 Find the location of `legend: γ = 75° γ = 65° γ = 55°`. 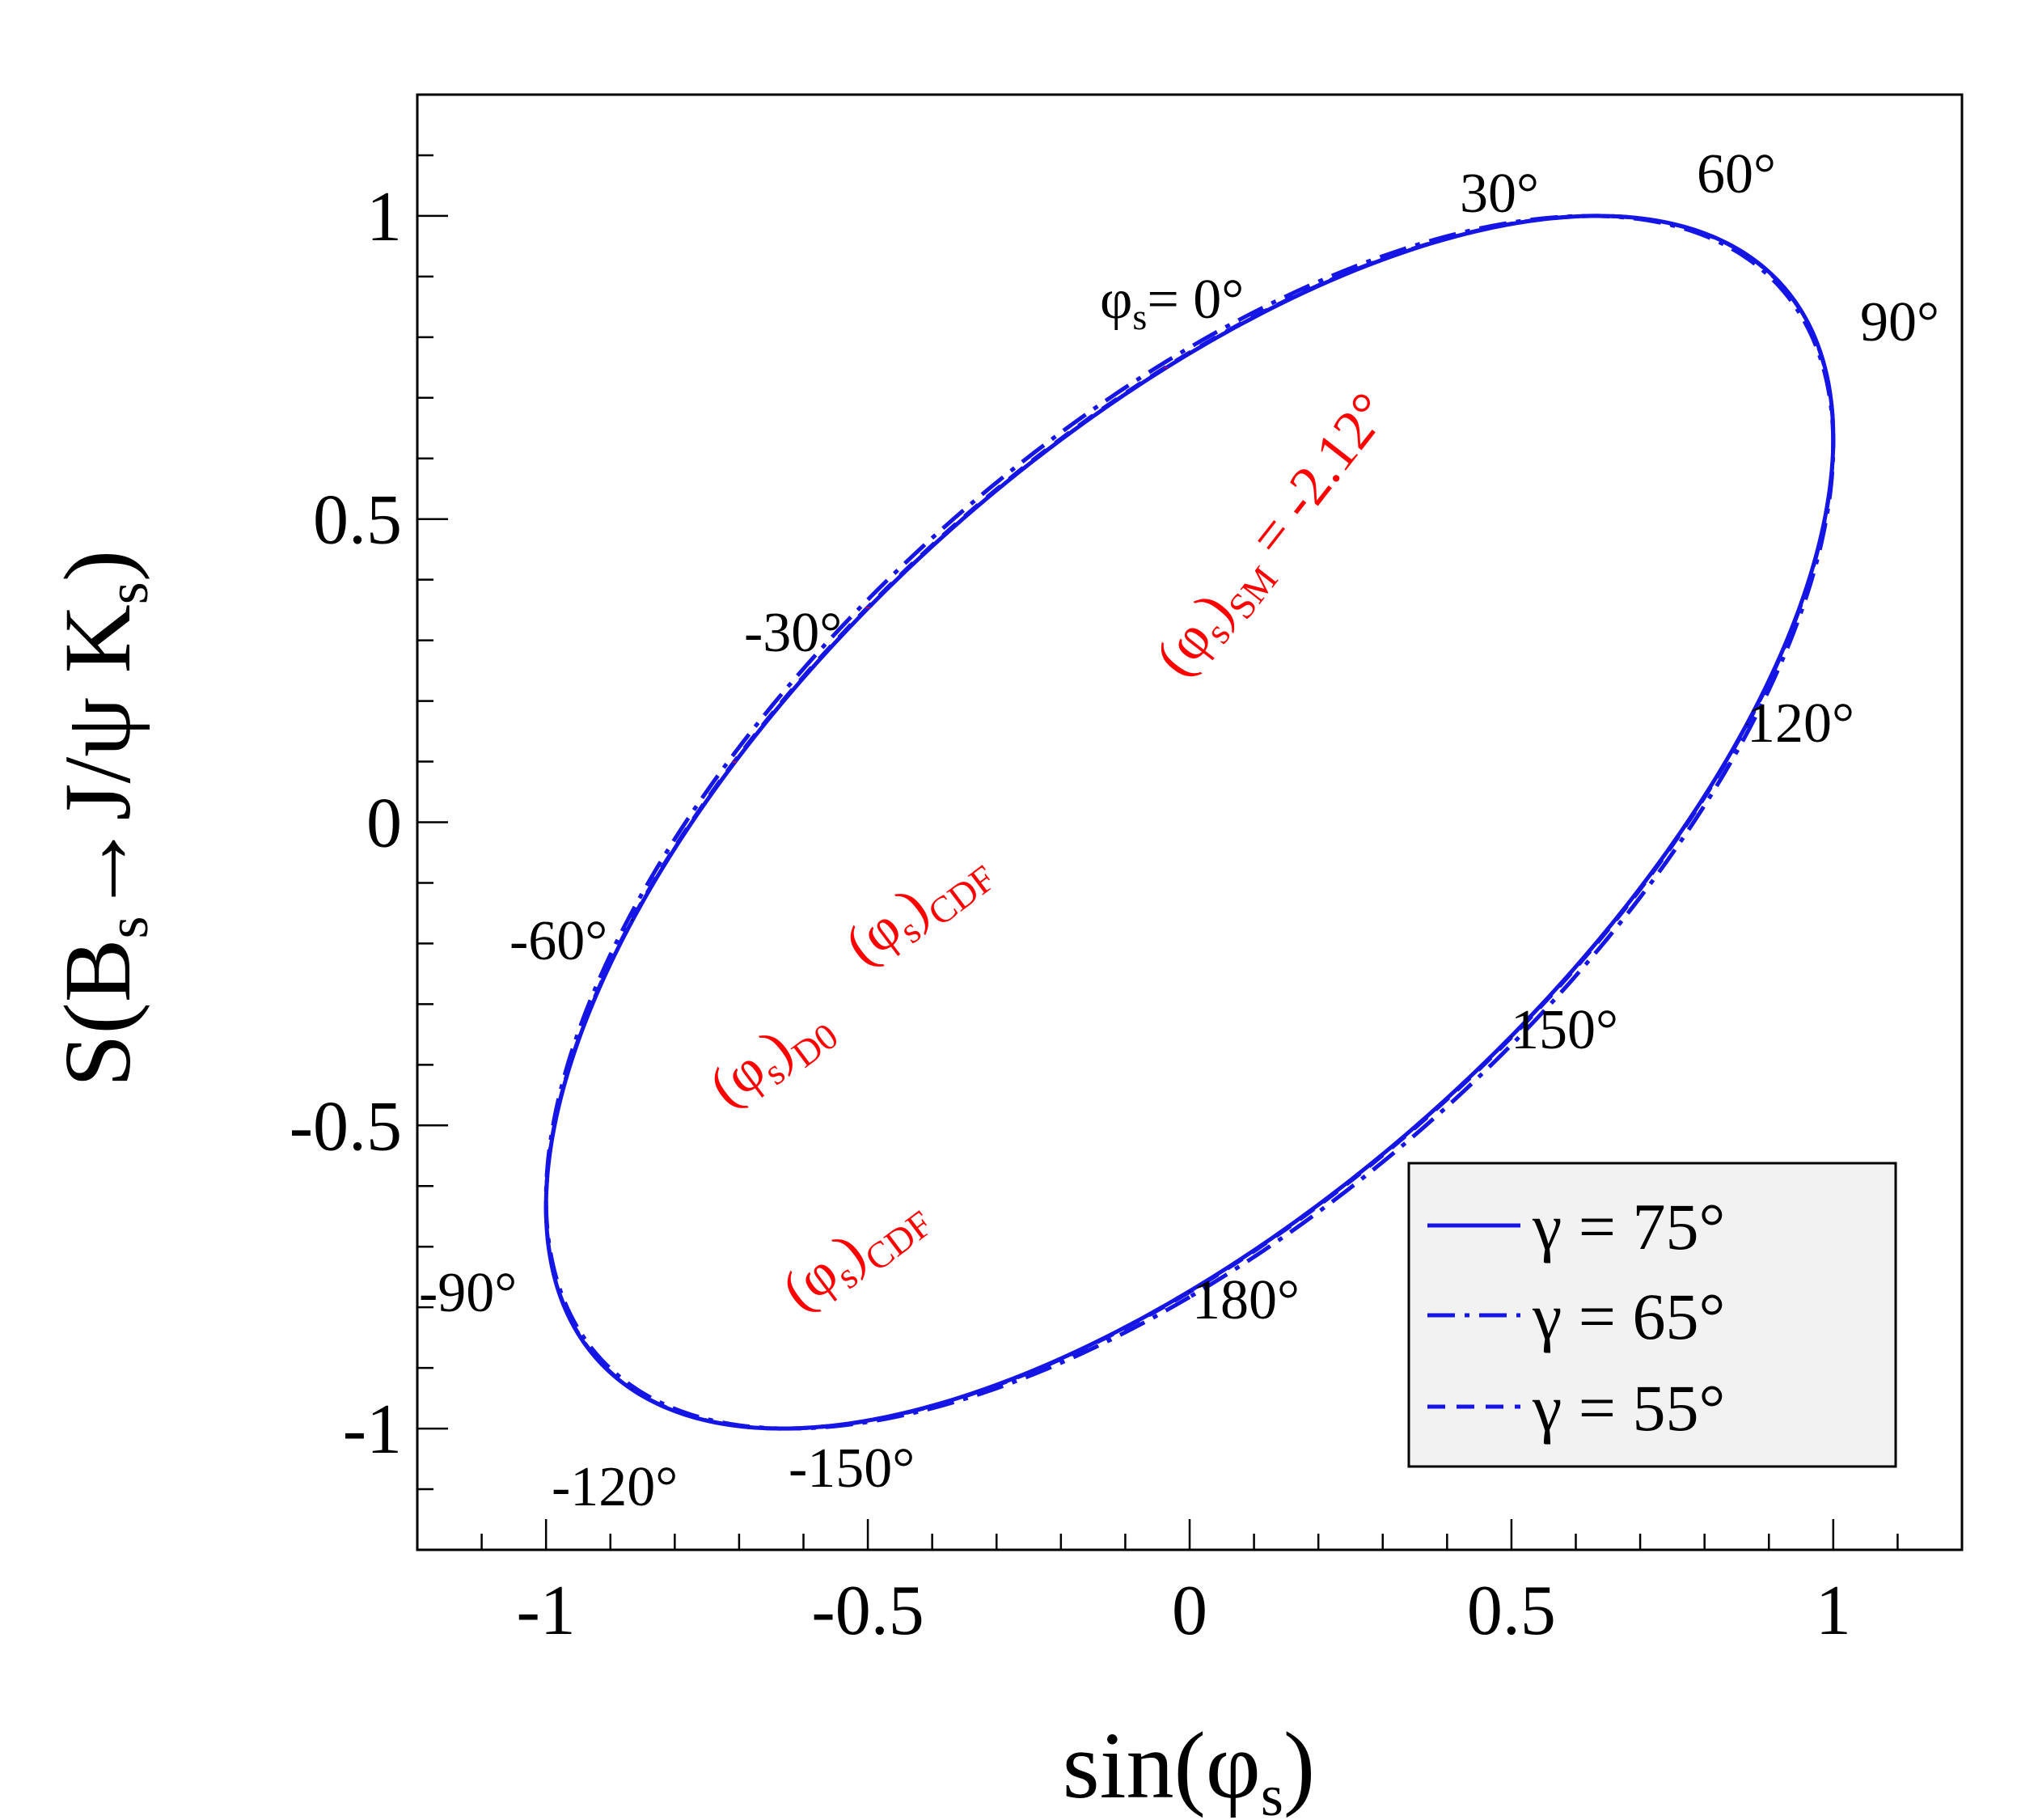

legend: γ = 75° γ = 65° γ = 55° is located at coordinates (1652, 1315).